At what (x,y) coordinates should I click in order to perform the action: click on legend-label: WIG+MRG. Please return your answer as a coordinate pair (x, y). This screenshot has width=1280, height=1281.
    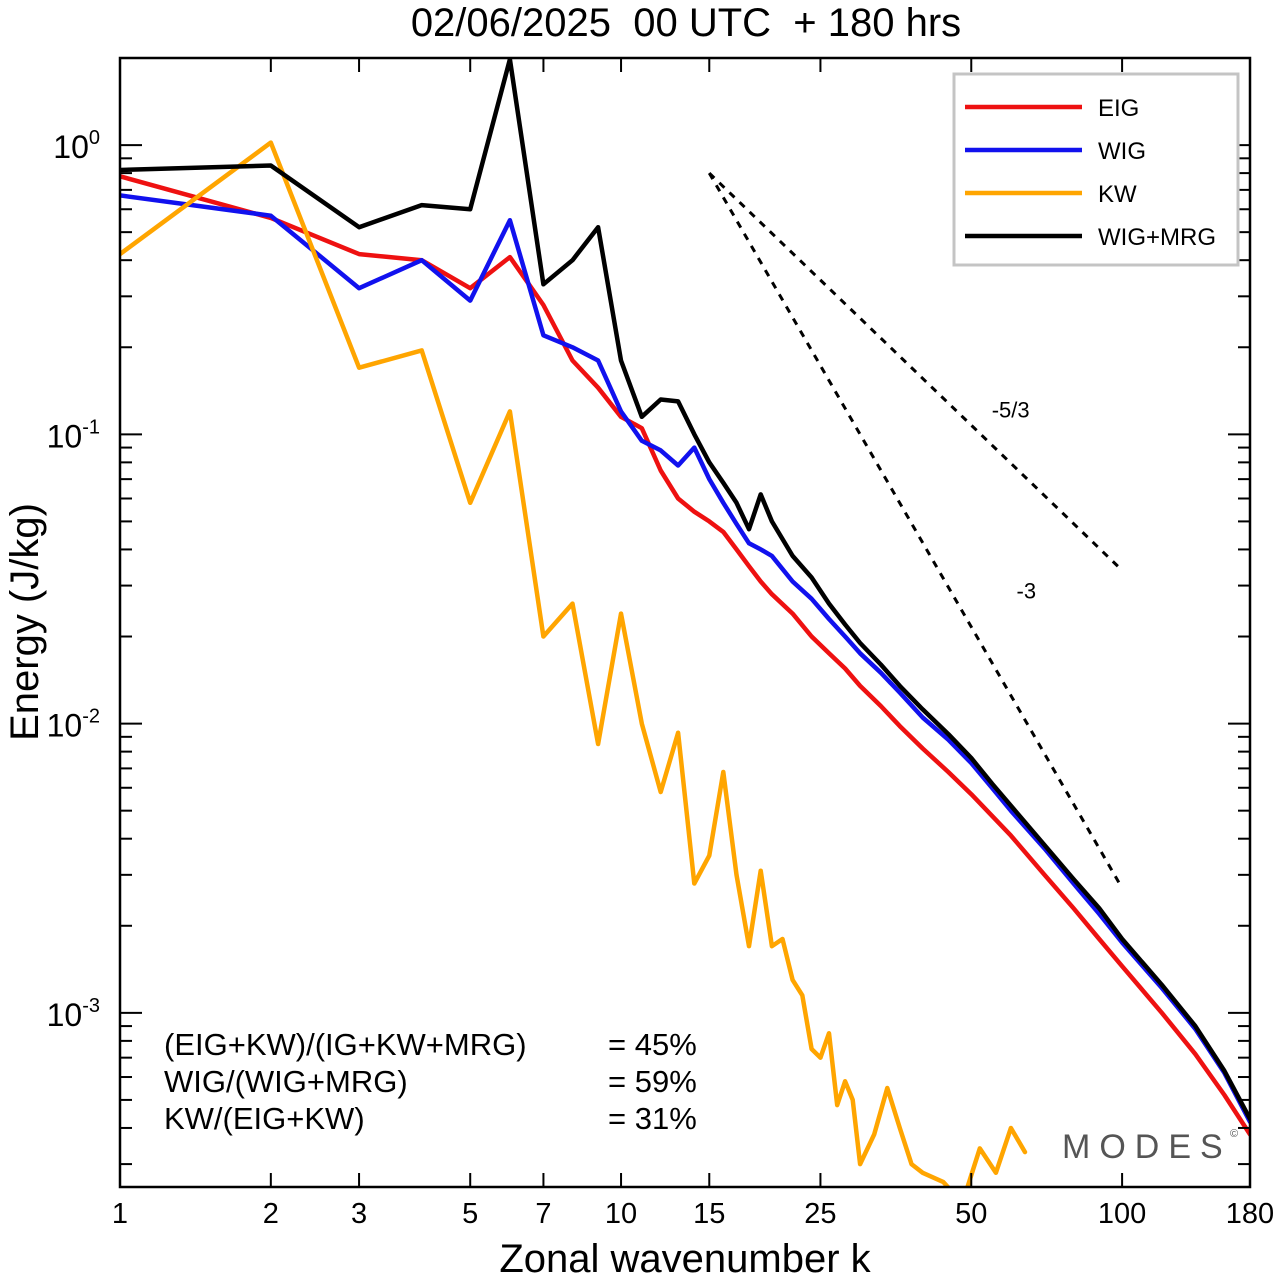
    Looking at the image, I should click on (1157, 237).